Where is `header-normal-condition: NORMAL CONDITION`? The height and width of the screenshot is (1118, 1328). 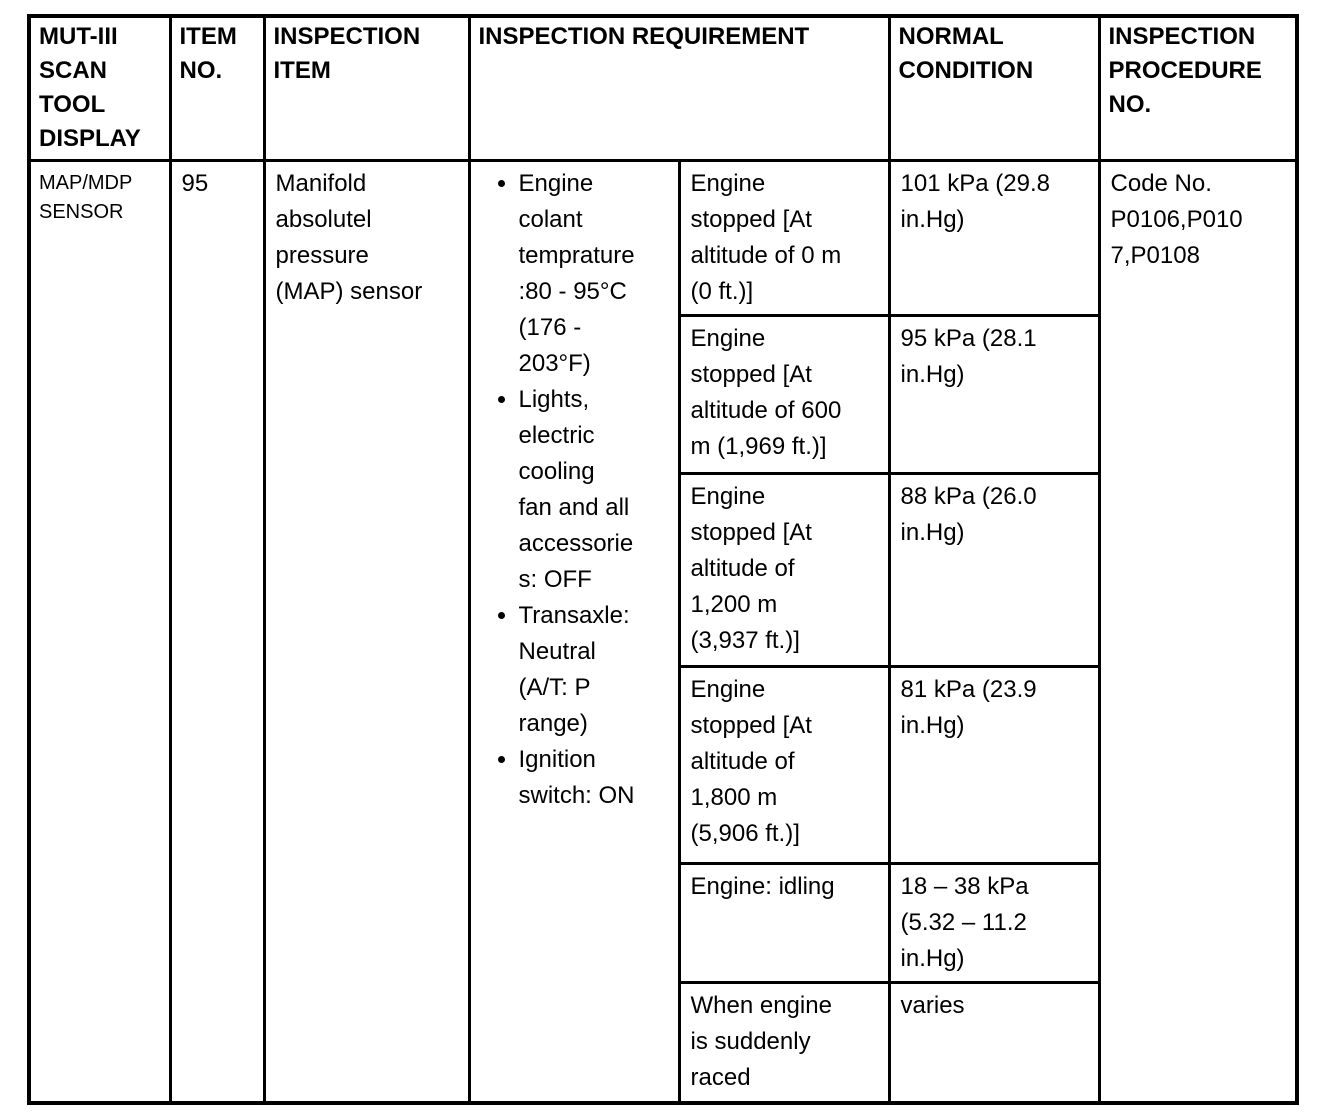
header-normal-condition: NORMAL CONDITION is located at coordinates (994, 88).